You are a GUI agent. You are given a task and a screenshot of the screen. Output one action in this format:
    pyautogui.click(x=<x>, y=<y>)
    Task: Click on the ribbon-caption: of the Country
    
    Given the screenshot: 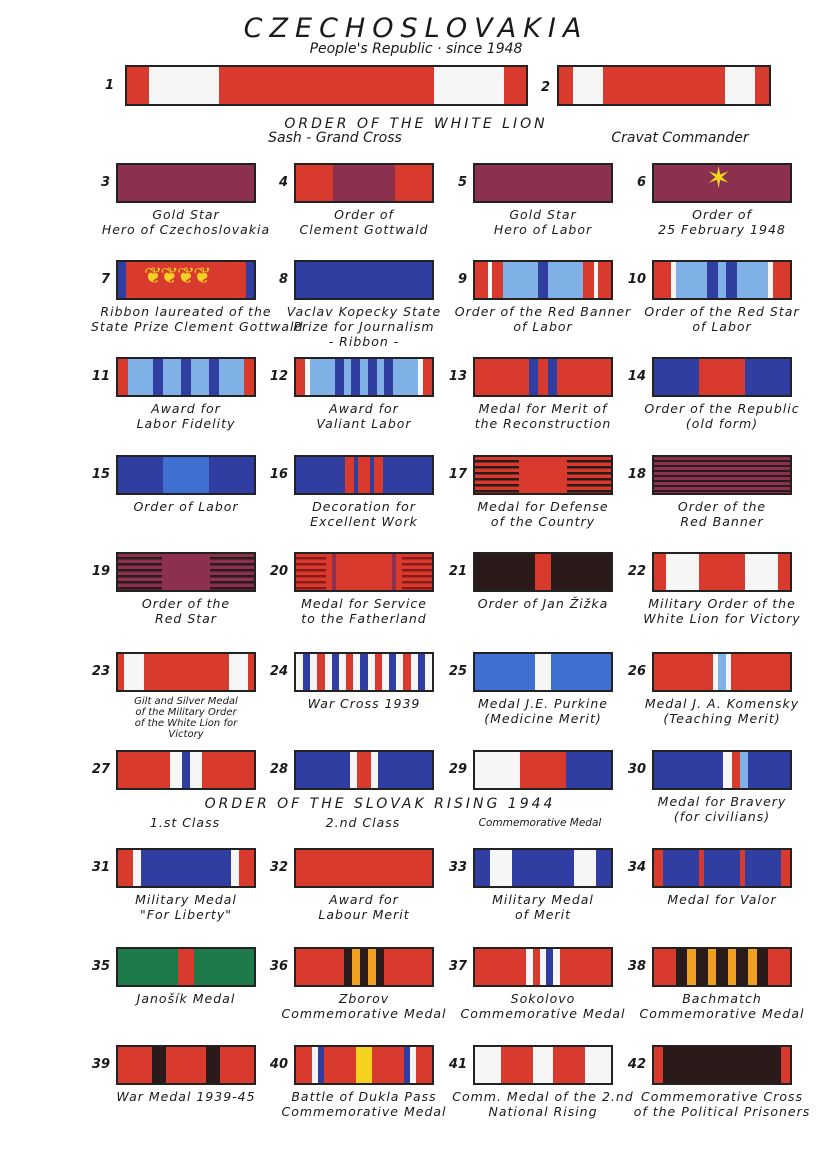 What is the action you would take?
    pyautogui.click(x=543, y=521)
    